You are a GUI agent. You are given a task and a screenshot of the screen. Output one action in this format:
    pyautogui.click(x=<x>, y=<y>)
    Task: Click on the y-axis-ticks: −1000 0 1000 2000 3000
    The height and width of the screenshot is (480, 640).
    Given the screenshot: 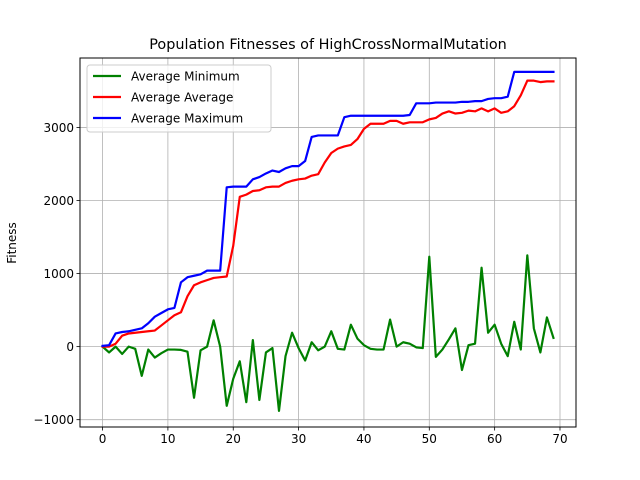 What is the action you would take?
    pyautogui.click(x=56, y=274)
    